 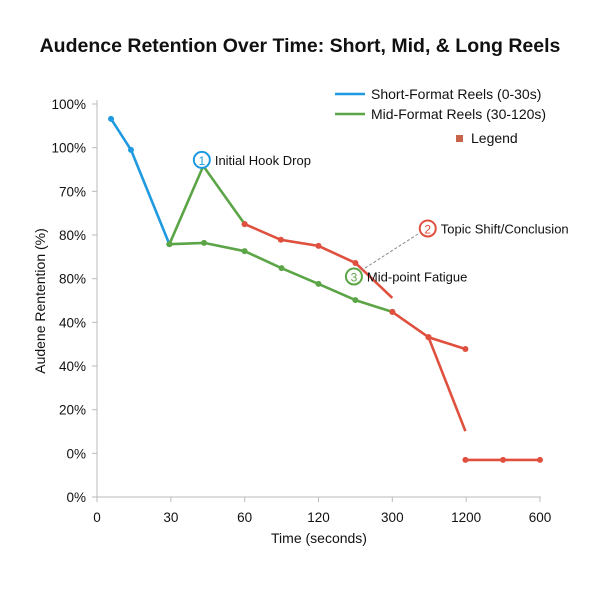 I want to click on legend-label: Short-Format Reels (0-30s), so click(x=456, y=94).